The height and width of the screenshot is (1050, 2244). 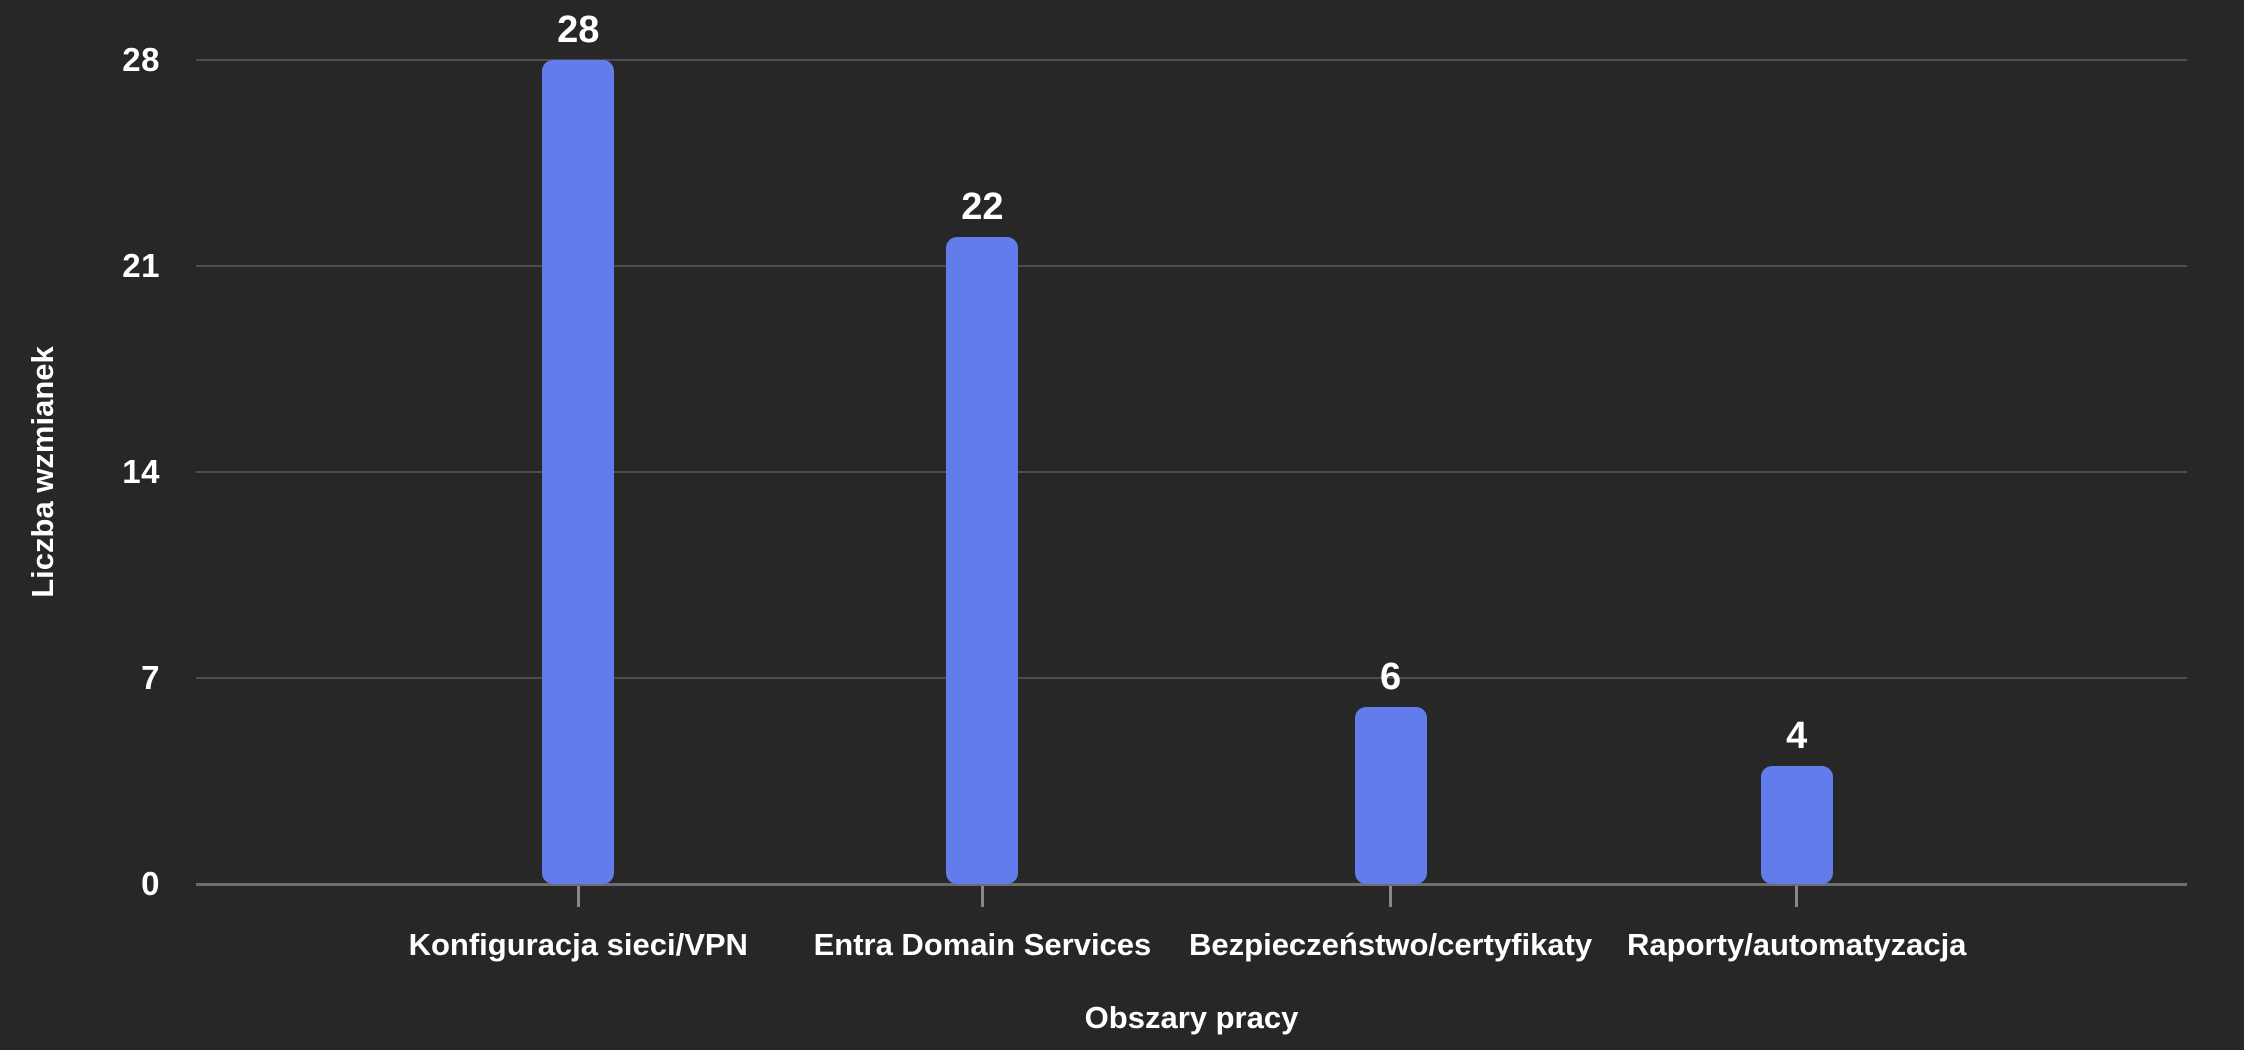 I want to click on y-tick-label: 14, so click(x=141, y=471).